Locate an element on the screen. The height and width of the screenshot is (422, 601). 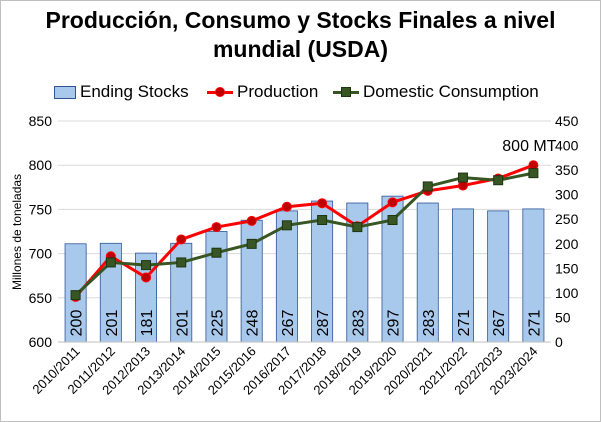
y-tick-label-700: 700 is located at coordinates (41, 254).